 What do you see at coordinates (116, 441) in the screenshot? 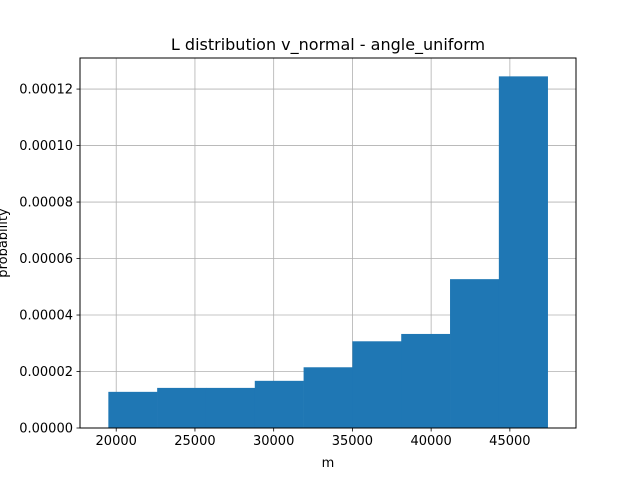
I see `x-tick-label: 20000` at bounding box center [116, 441].